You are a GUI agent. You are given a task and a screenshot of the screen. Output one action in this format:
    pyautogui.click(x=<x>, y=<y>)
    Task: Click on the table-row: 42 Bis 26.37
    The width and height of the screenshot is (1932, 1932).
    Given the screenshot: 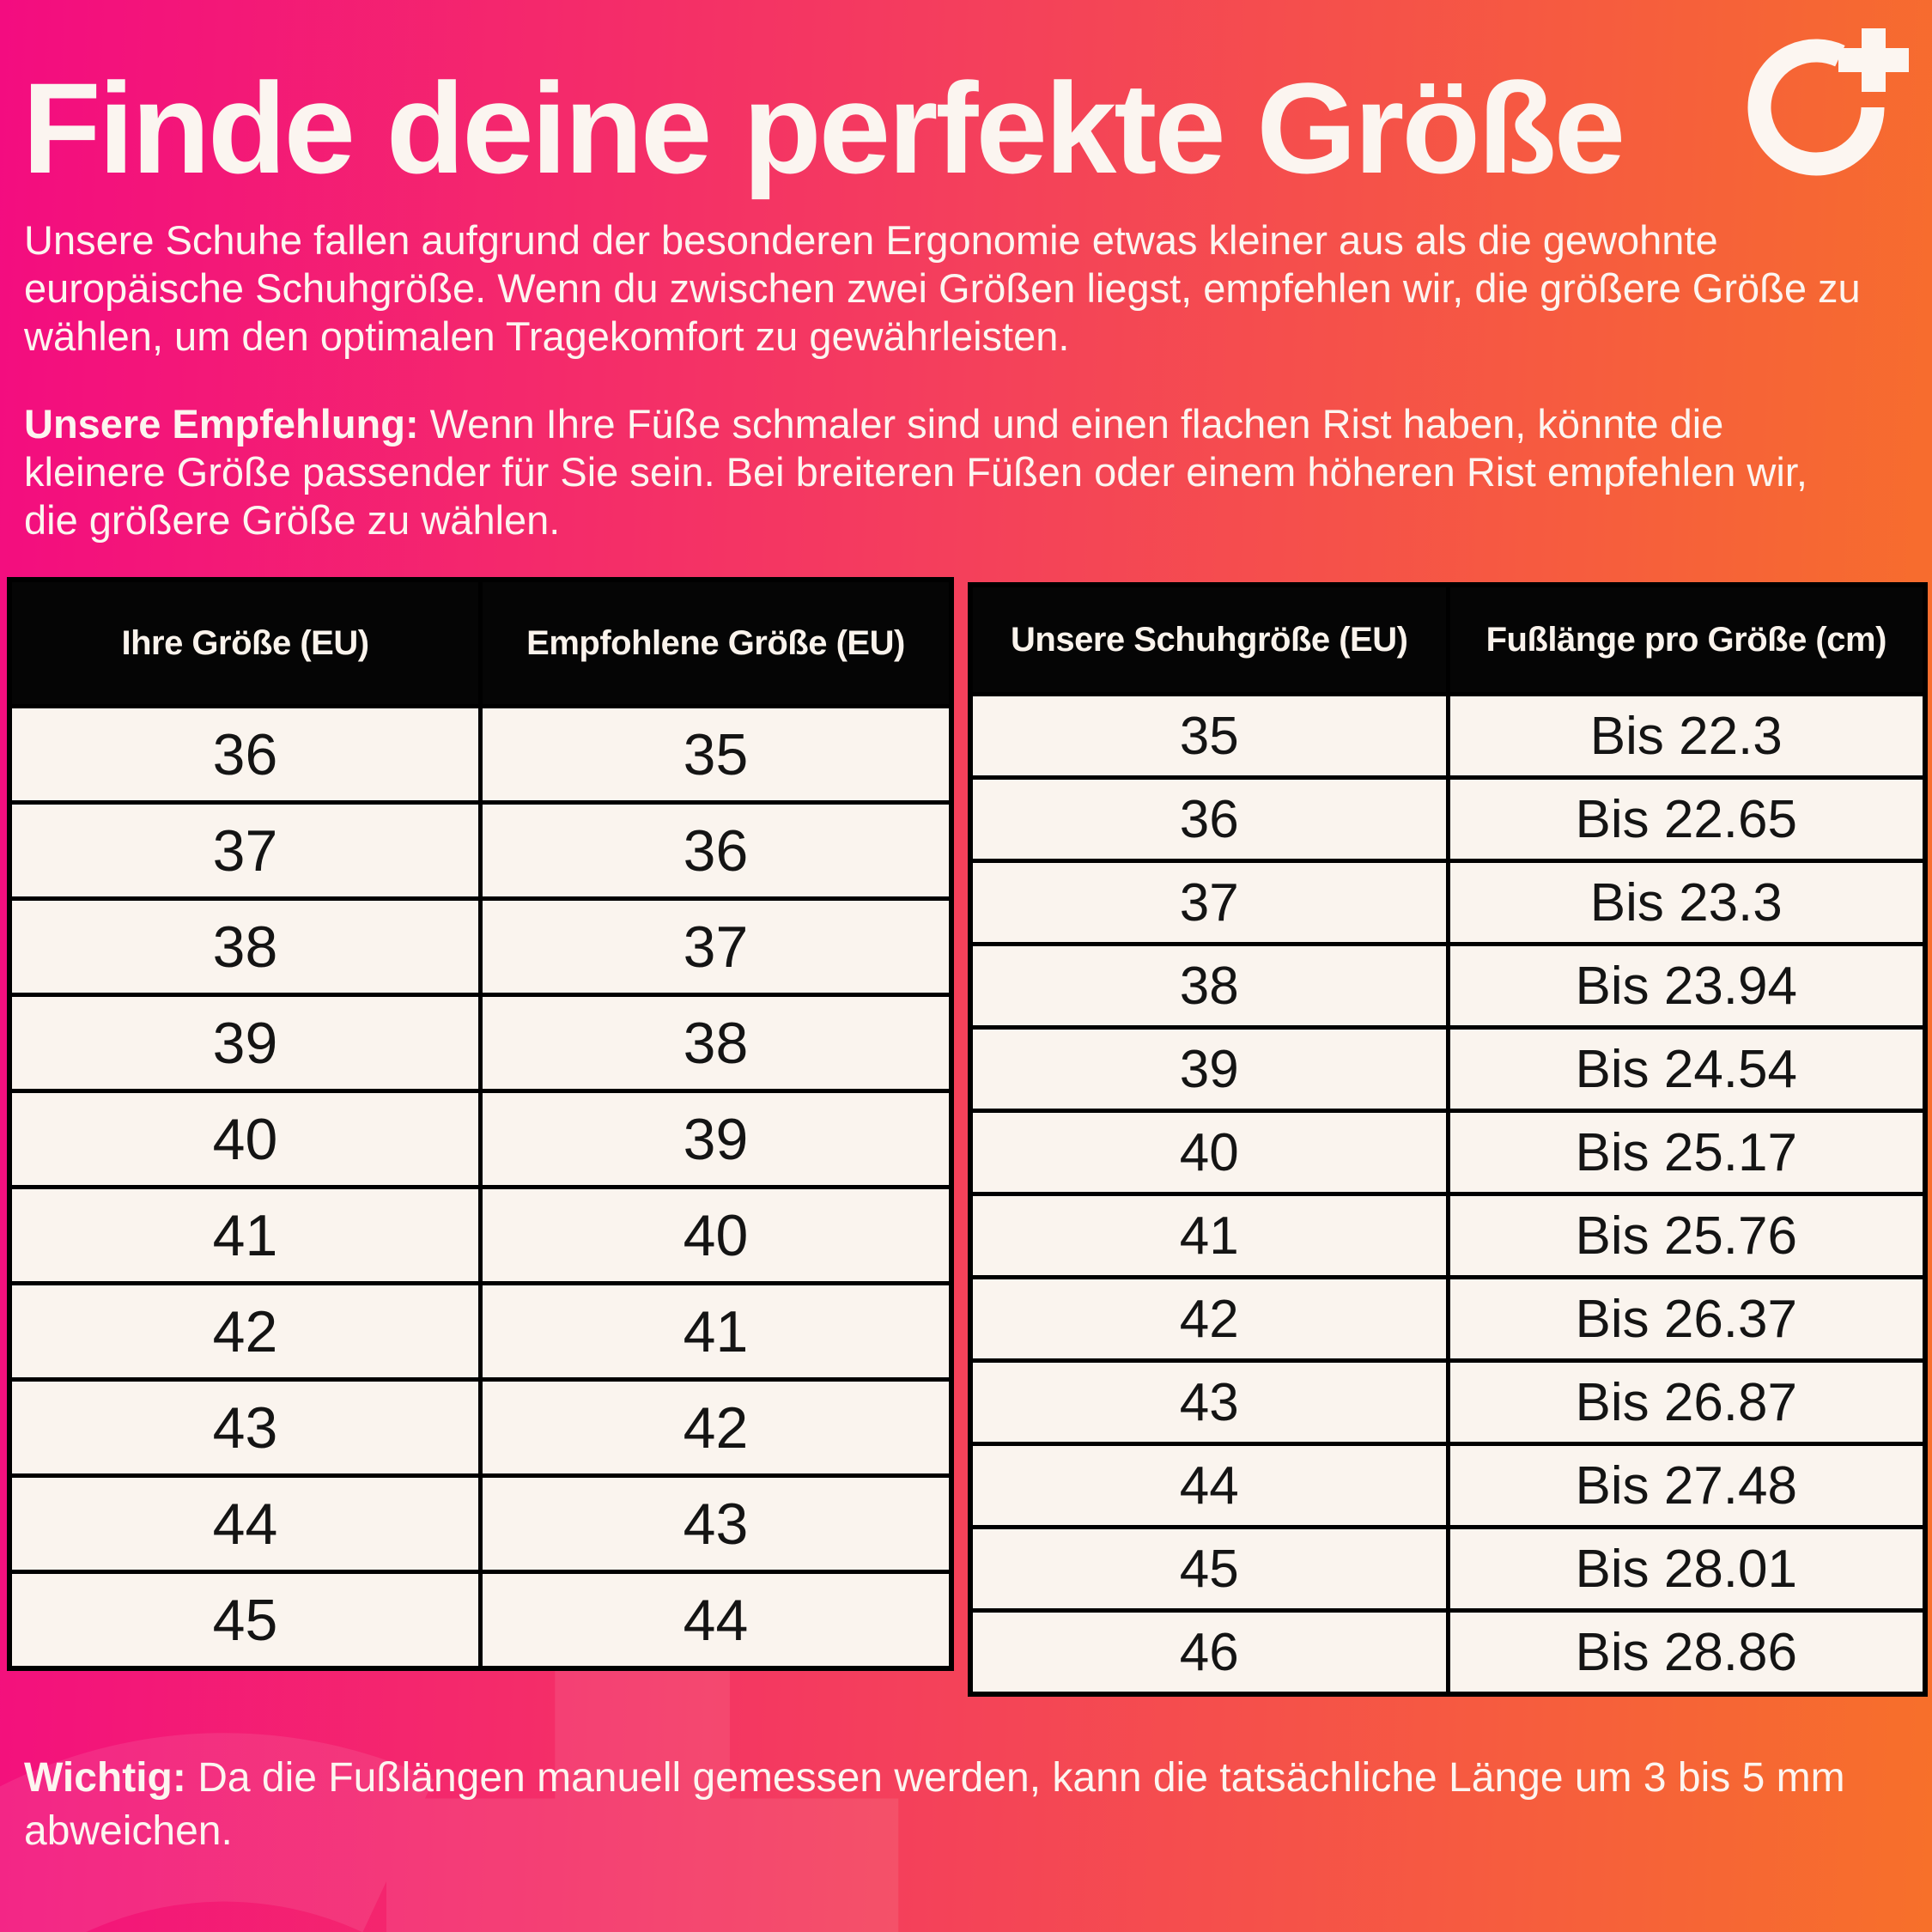 What is the action you would take?
    pyautogui.click(x=1448, y=1319)
    